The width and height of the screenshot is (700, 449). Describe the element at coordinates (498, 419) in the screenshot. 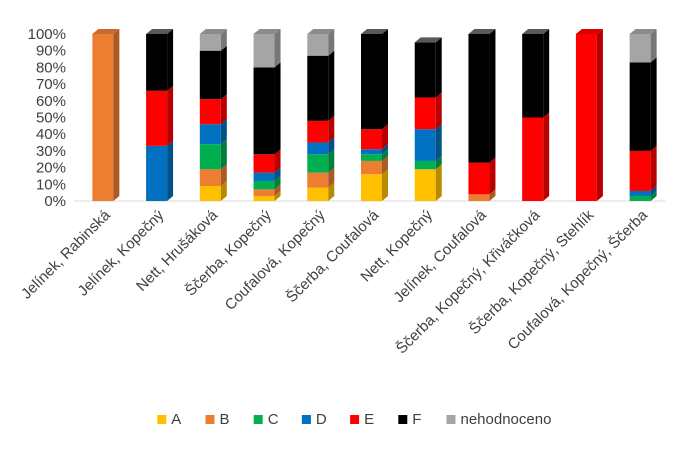

I see `legend-item: nehodnoceno` at that location.